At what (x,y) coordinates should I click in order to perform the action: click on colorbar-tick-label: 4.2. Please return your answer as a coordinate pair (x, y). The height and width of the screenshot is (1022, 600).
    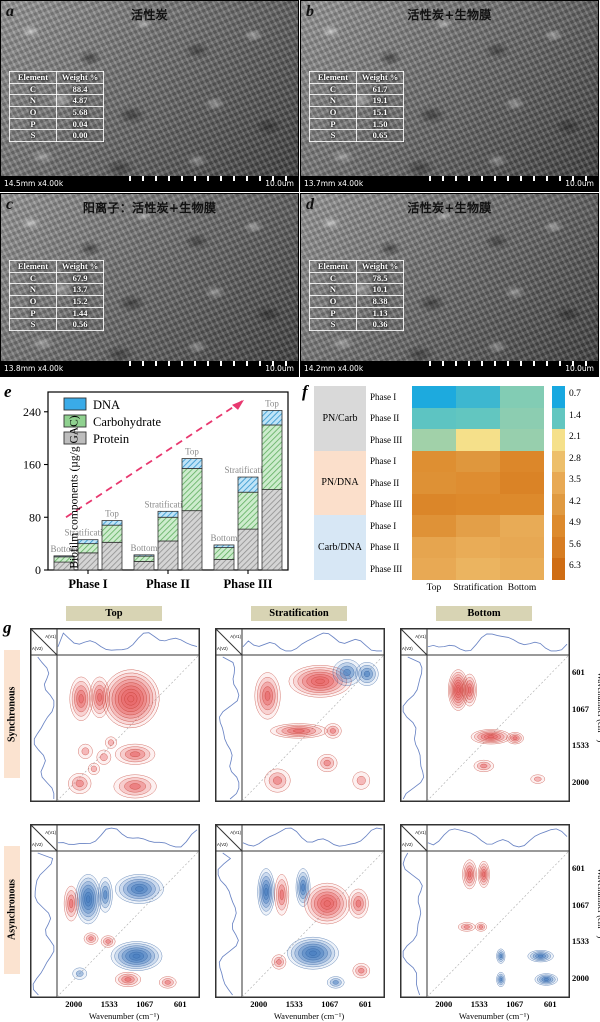
    Looking at the image, I should click on (575, 501).